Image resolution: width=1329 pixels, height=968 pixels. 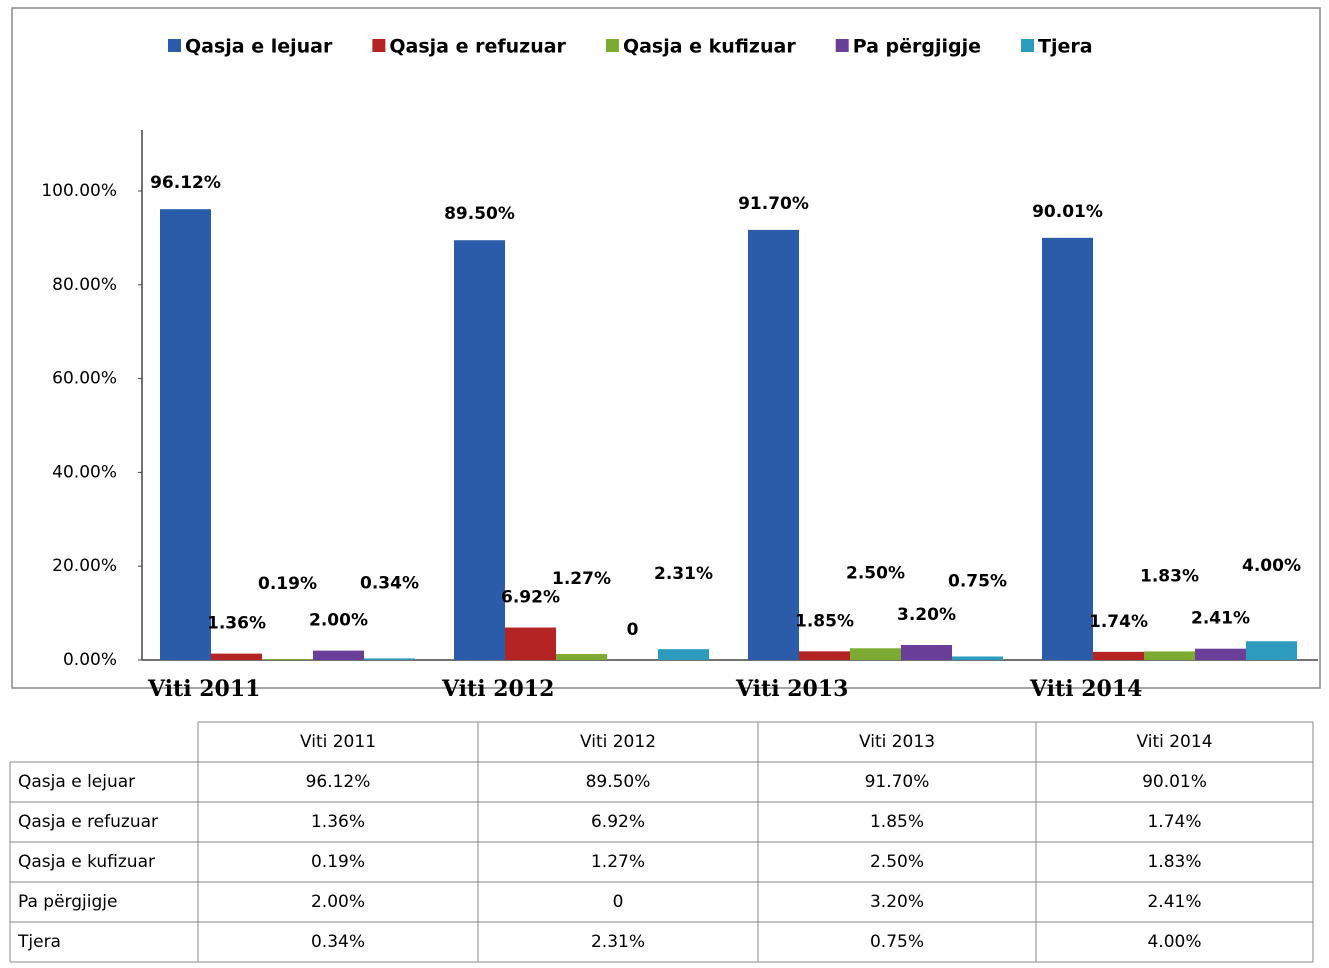 I want to click on data-label: 3.20%, so click(x=926, y=615).